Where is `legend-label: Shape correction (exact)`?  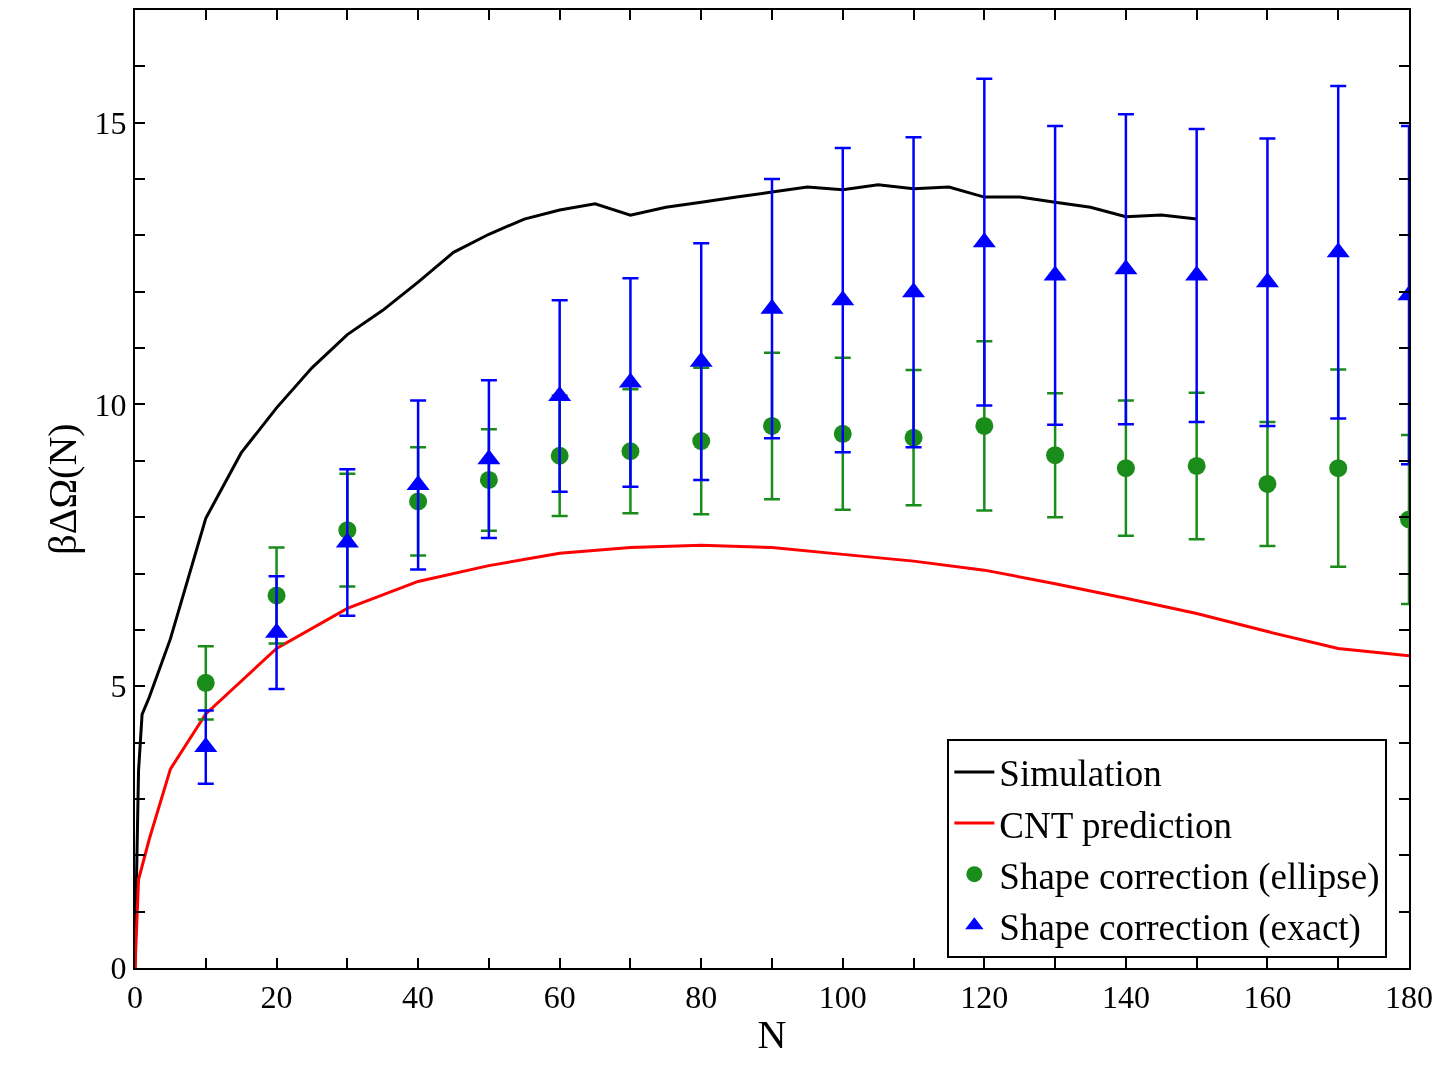 legend-label: Shape correction (exact) is located at coordinates (1180, 927).